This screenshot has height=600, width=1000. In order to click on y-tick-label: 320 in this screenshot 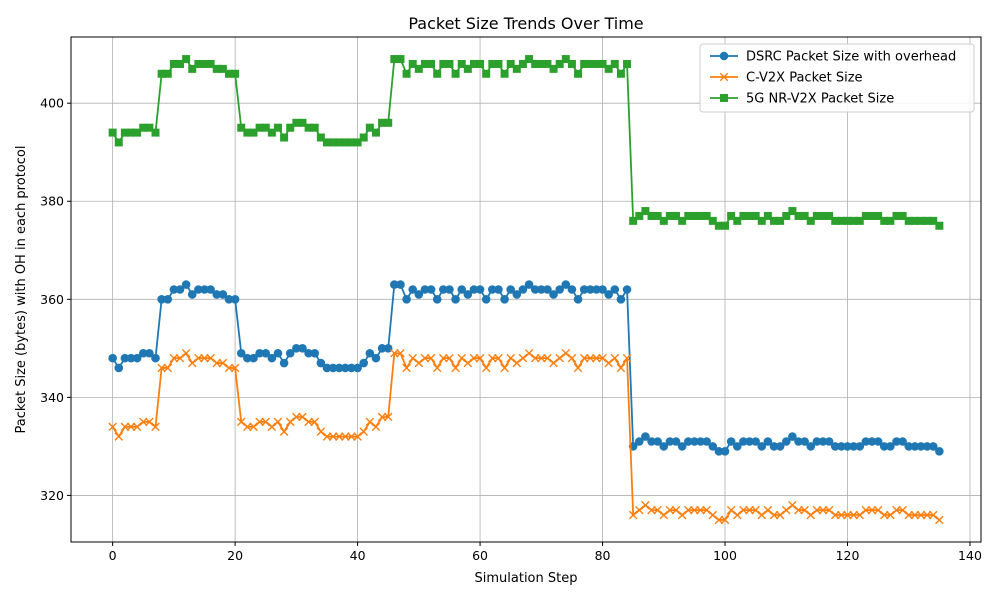, I will do `click(52, 495)`.